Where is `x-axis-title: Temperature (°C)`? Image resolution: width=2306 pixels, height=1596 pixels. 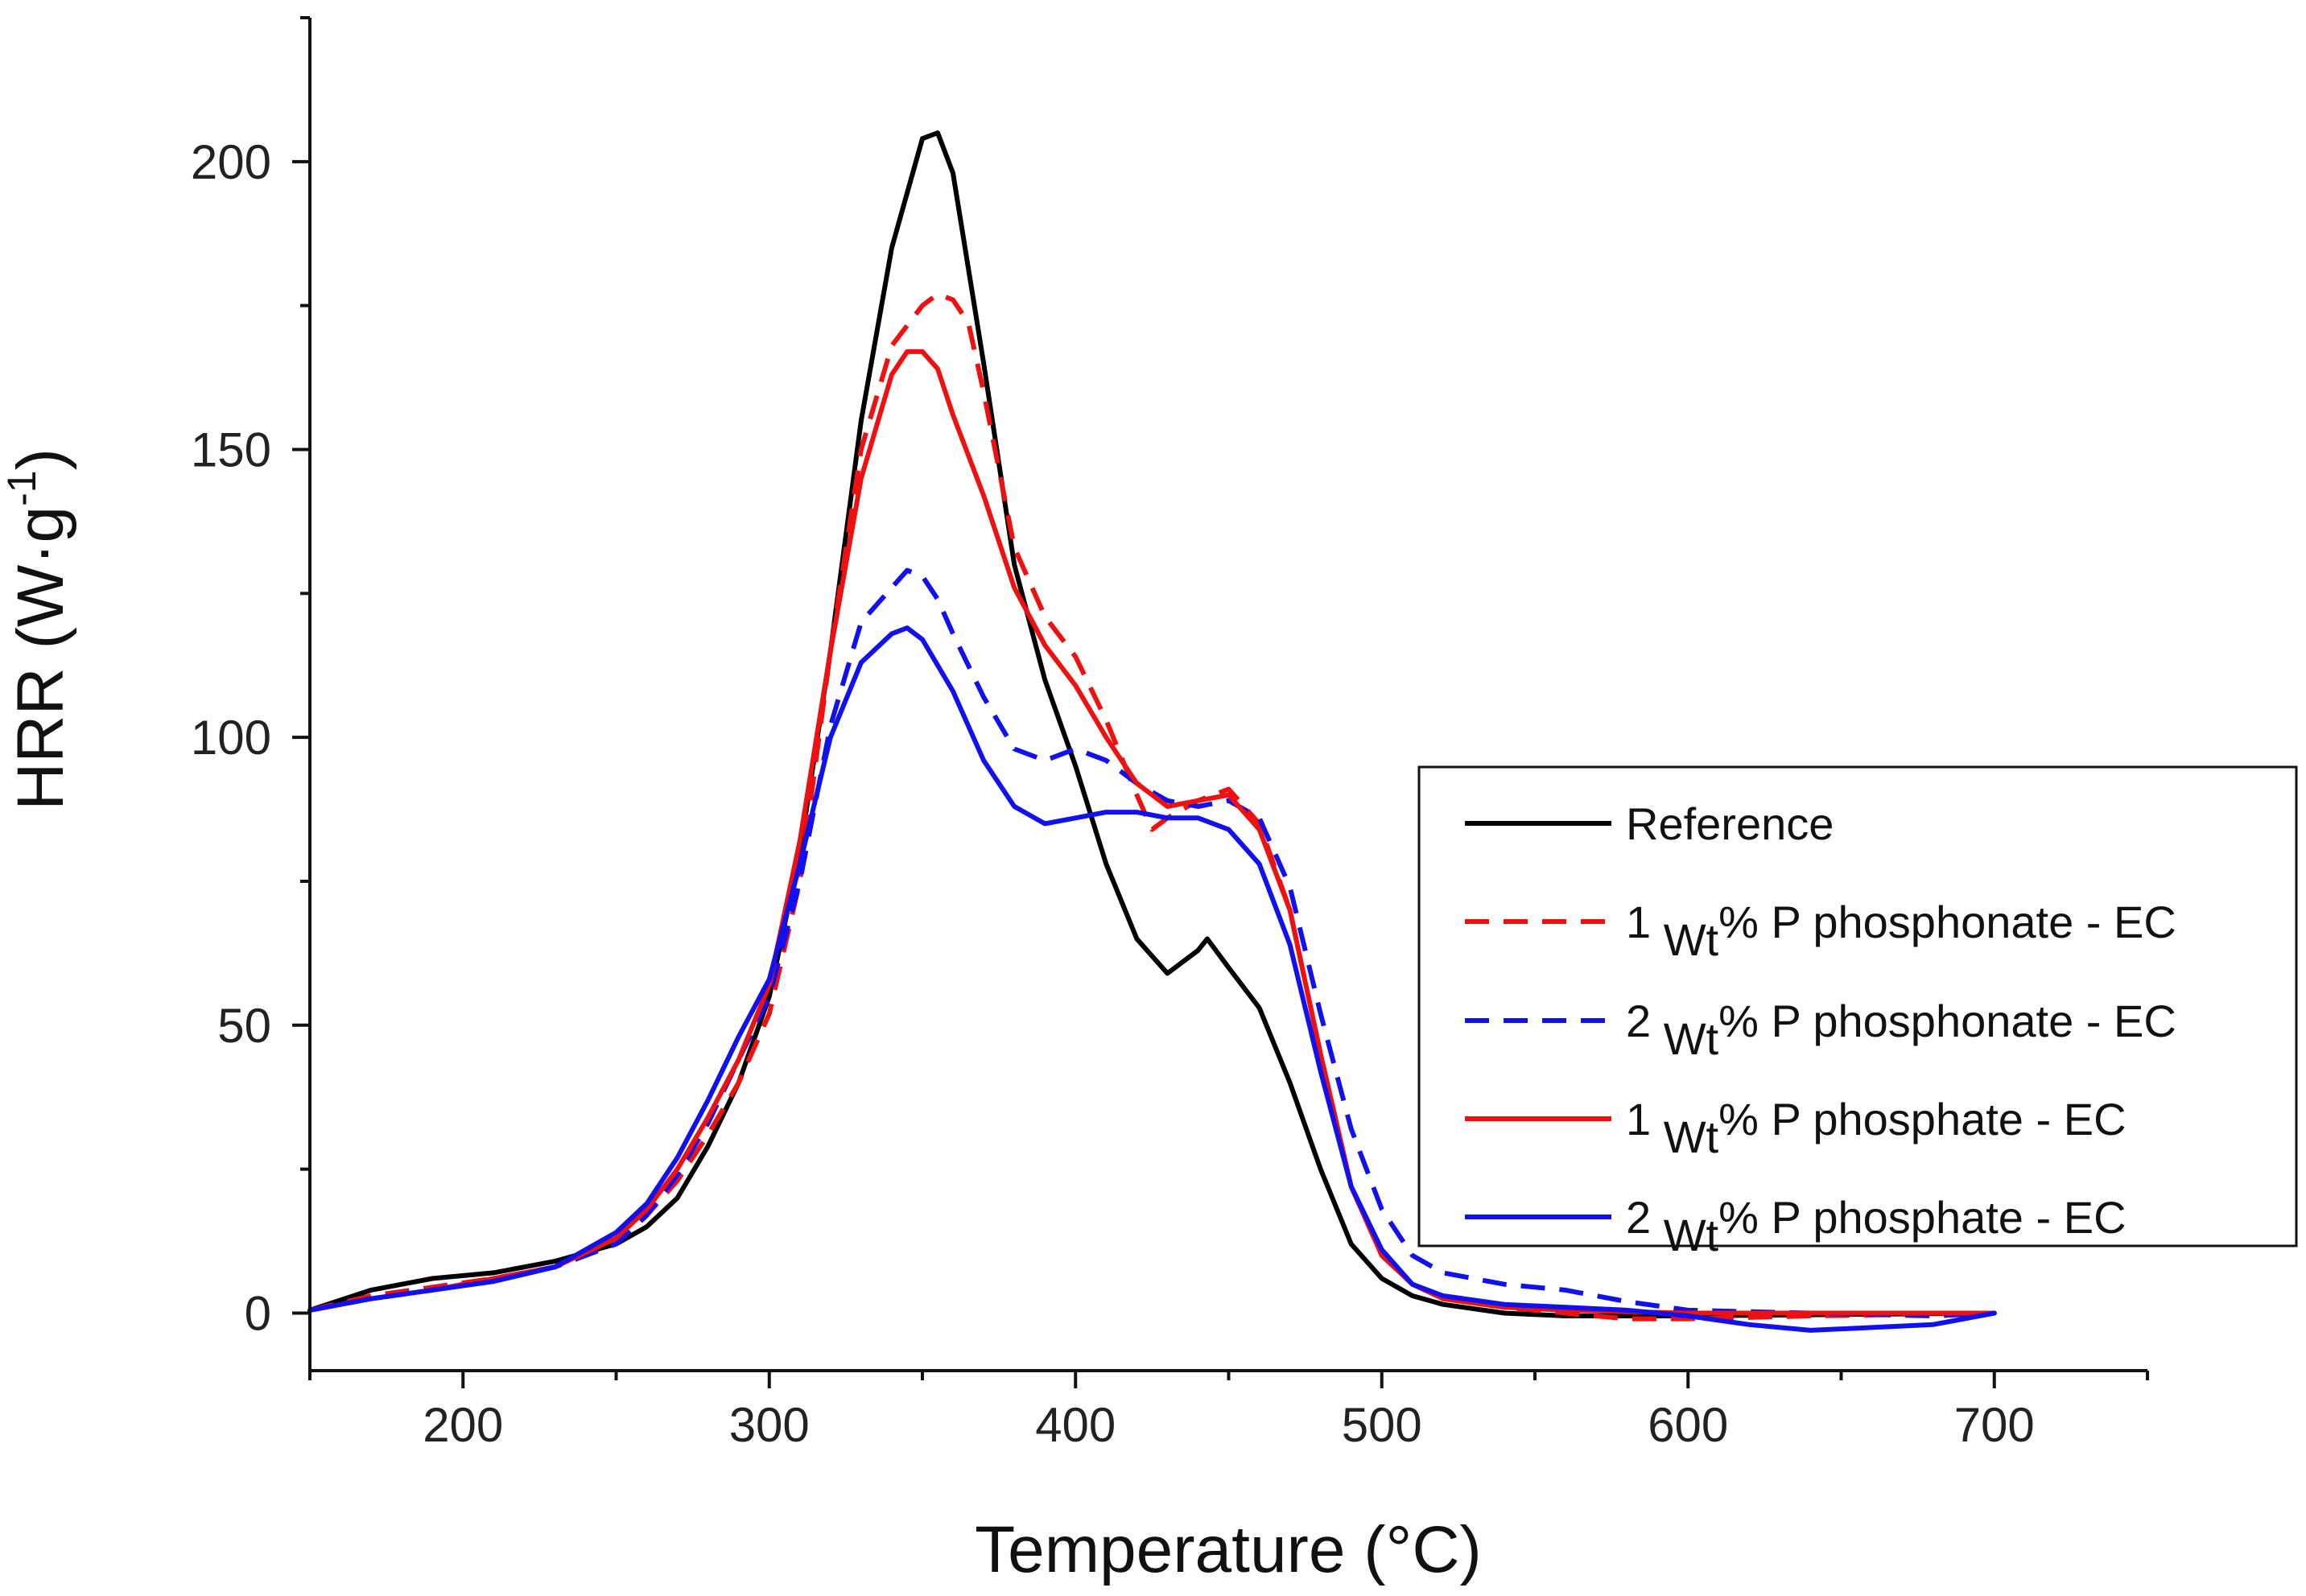
x-axis-title: Temperature (°C) is located at coordinates (1228, 1549).